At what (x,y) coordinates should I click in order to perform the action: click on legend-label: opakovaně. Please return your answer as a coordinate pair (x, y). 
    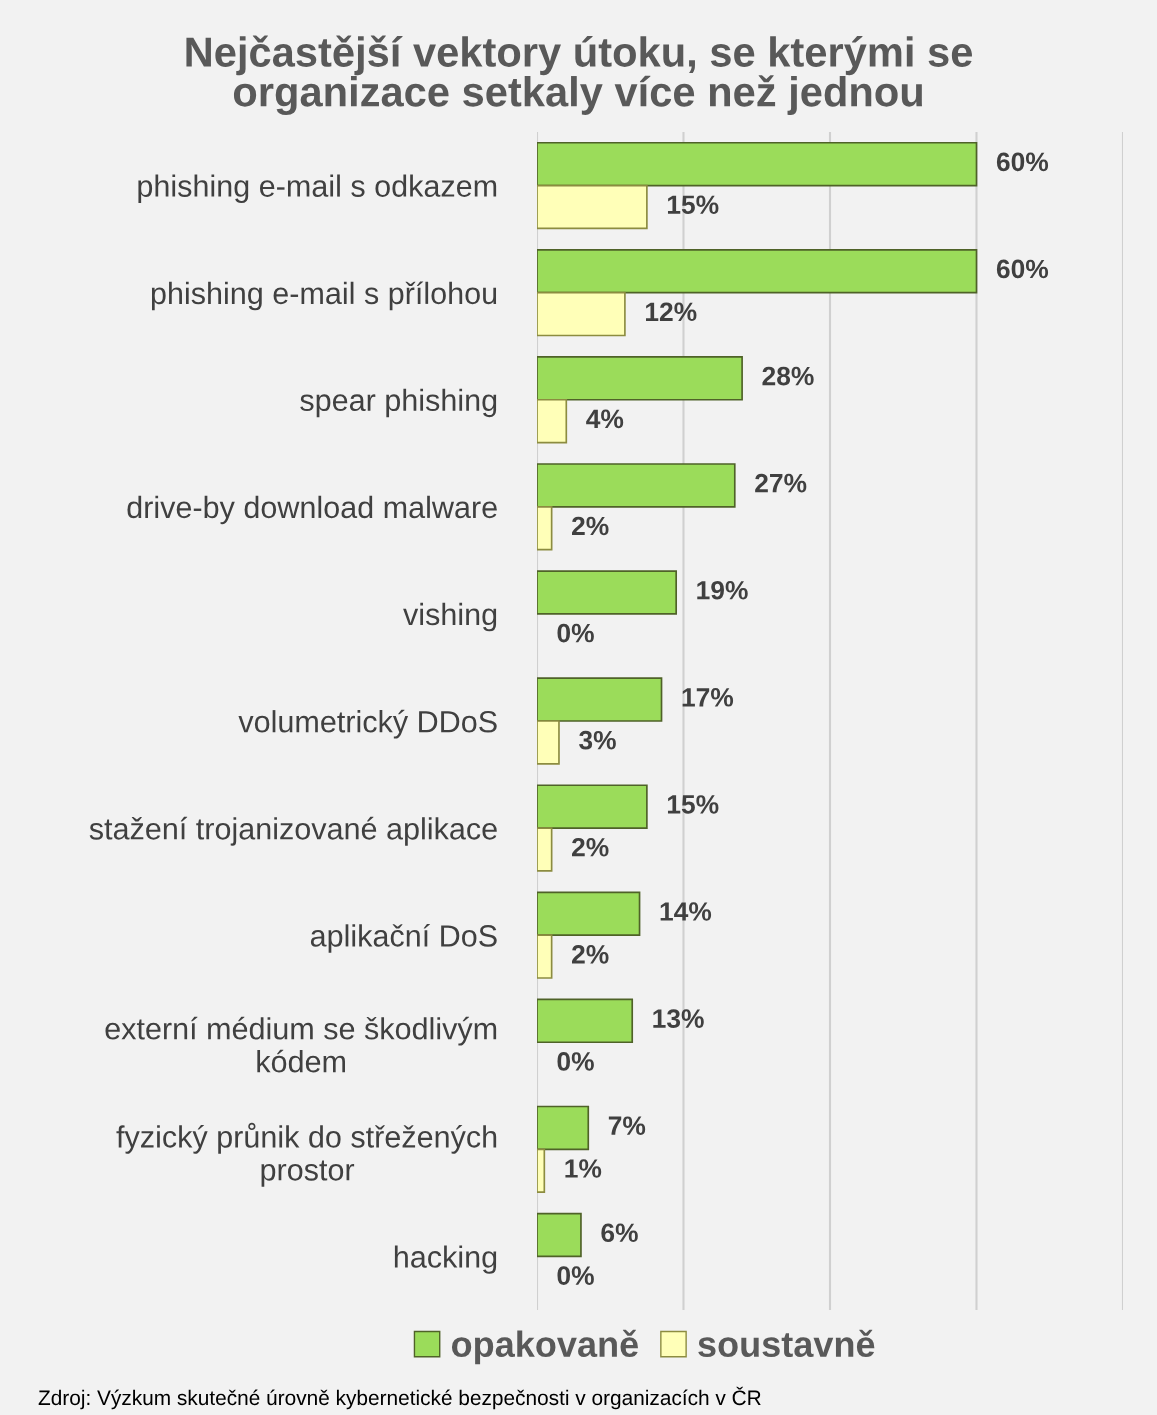
    Looking at the image, I should click on (544, 1347).